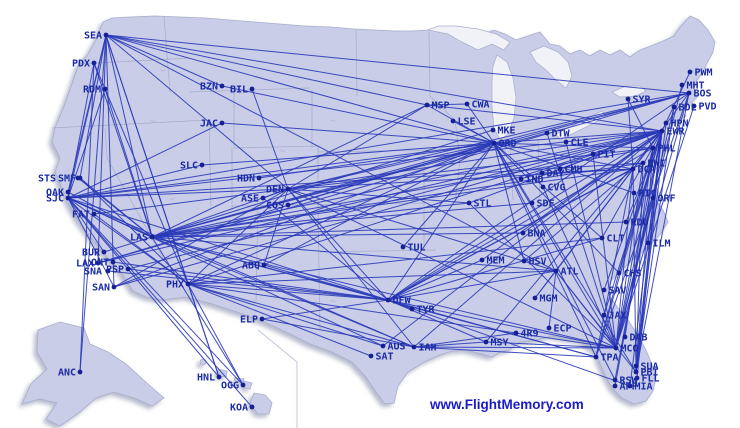  I want to click on airport-dot-CLT, so click(602, 238).